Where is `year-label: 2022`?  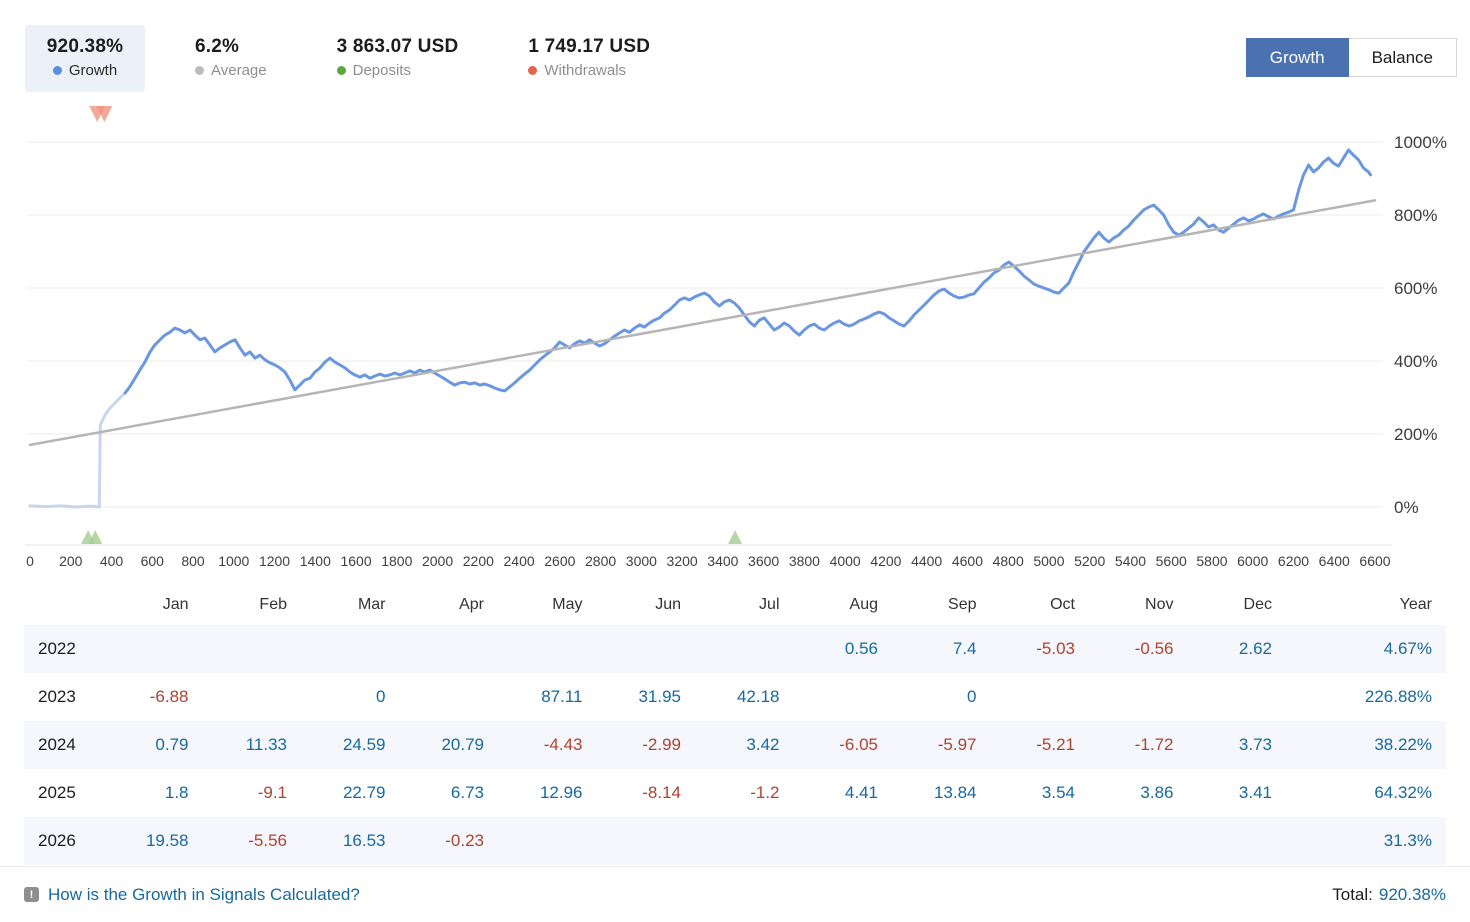
year-label: 2022 is located at coordinates (57, 648).